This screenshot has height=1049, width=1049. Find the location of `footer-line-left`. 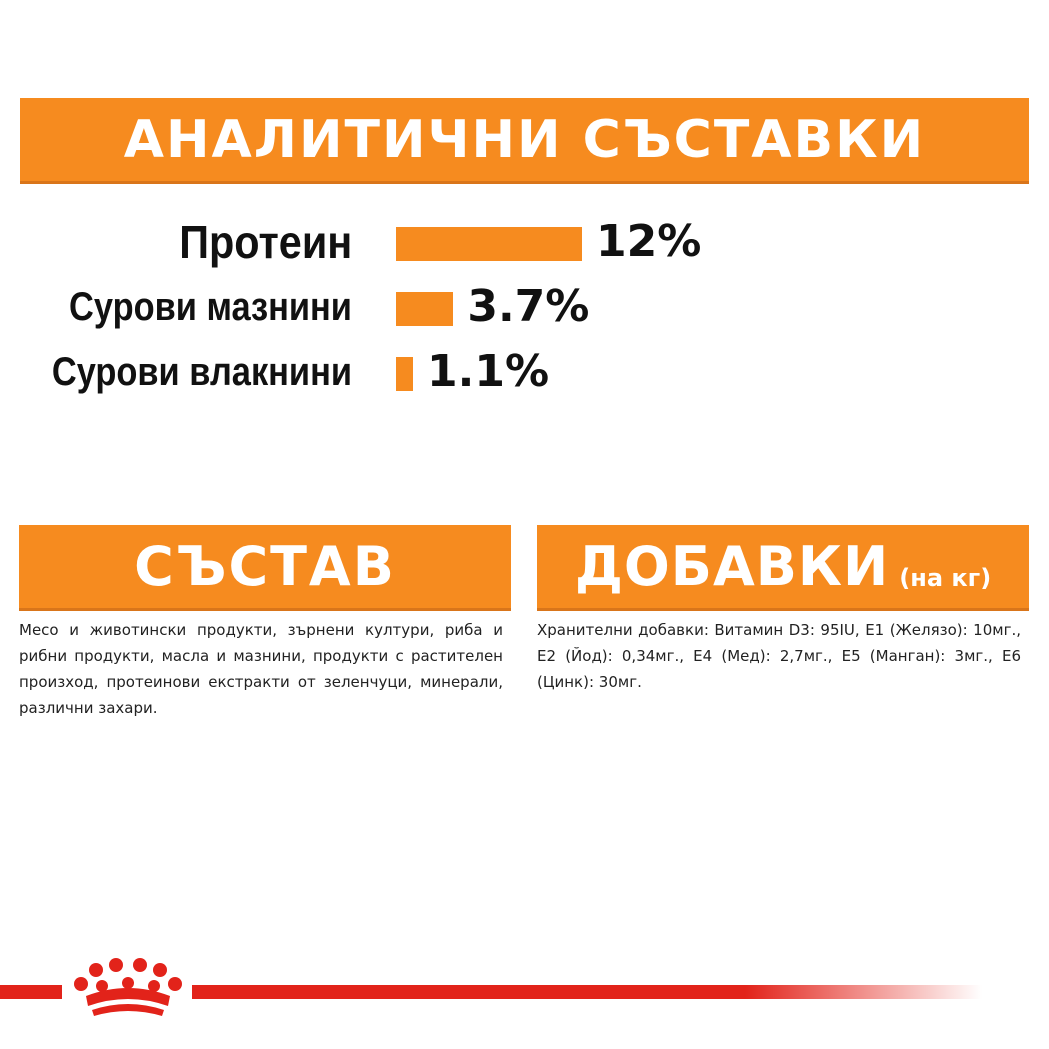

footer-line-left is located at coordinates (31, 992).